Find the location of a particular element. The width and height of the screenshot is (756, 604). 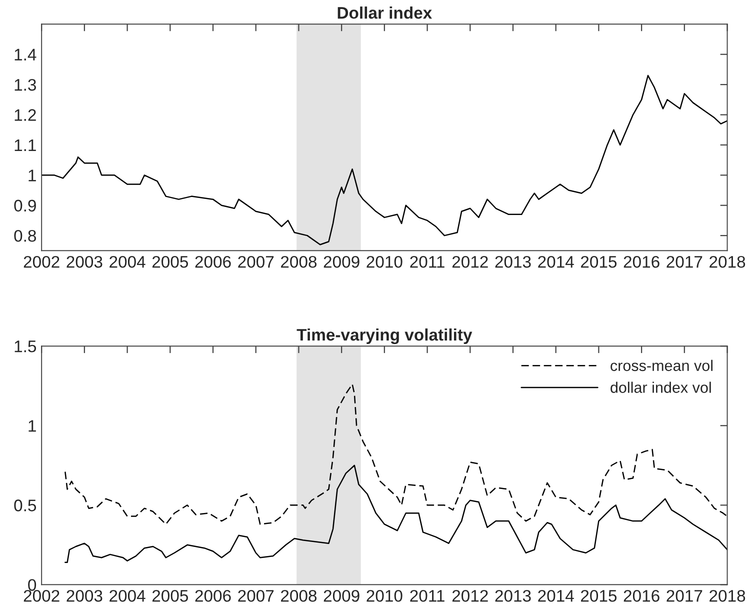

y-tick-label: 0.5 is located at coordinates (25, 506).